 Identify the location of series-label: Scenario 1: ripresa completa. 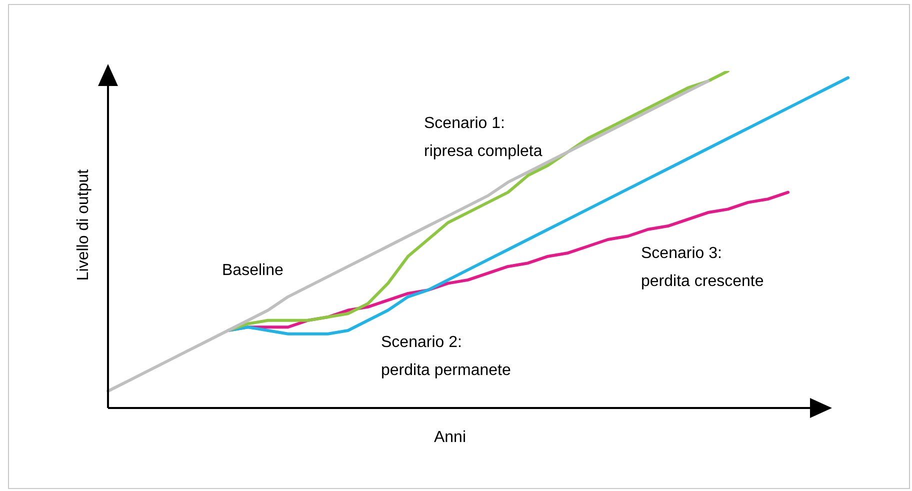
(483, 137).